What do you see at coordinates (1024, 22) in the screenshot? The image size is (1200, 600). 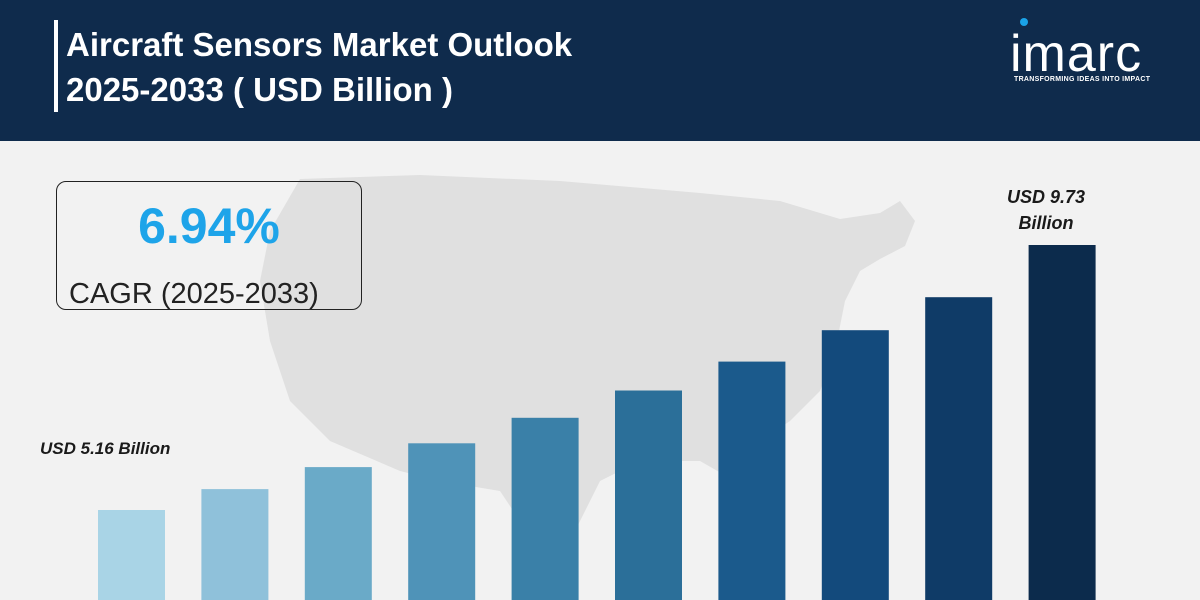 I see `logo-dot-icon` at bounding box center [1024, 22].